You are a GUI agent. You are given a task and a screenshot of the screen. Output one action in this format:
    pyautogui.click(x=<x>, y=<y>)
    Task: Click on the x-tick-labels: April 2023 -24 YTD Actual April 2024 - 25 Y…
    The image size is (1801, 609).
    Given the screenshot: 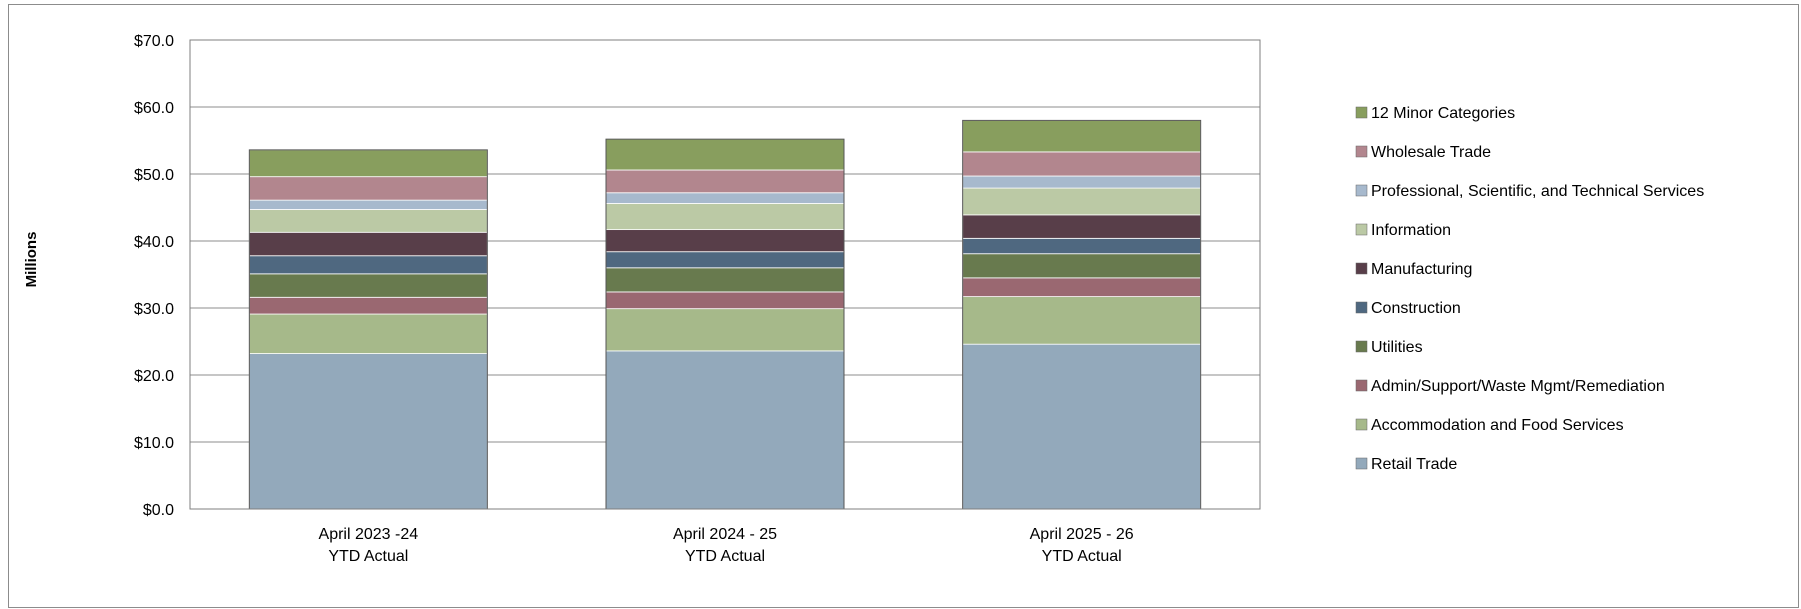 What is the action you would take?
    pyautogui.click(x=726, y=545)
    